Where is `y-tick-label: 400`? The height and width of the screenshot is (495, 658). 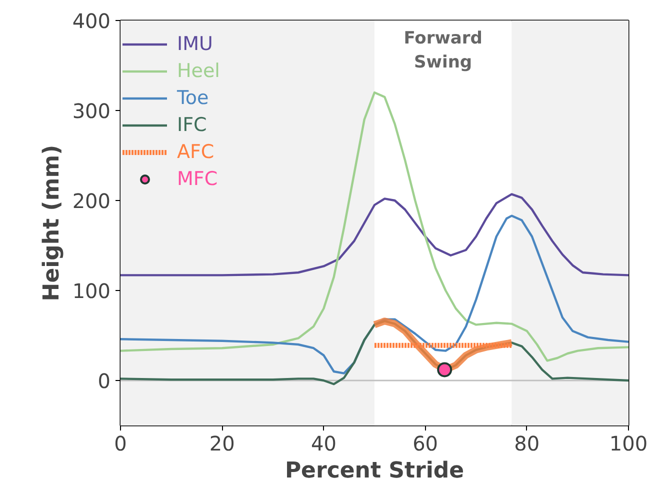
y-tick-label: 400 is located at coordinates (91, 21).